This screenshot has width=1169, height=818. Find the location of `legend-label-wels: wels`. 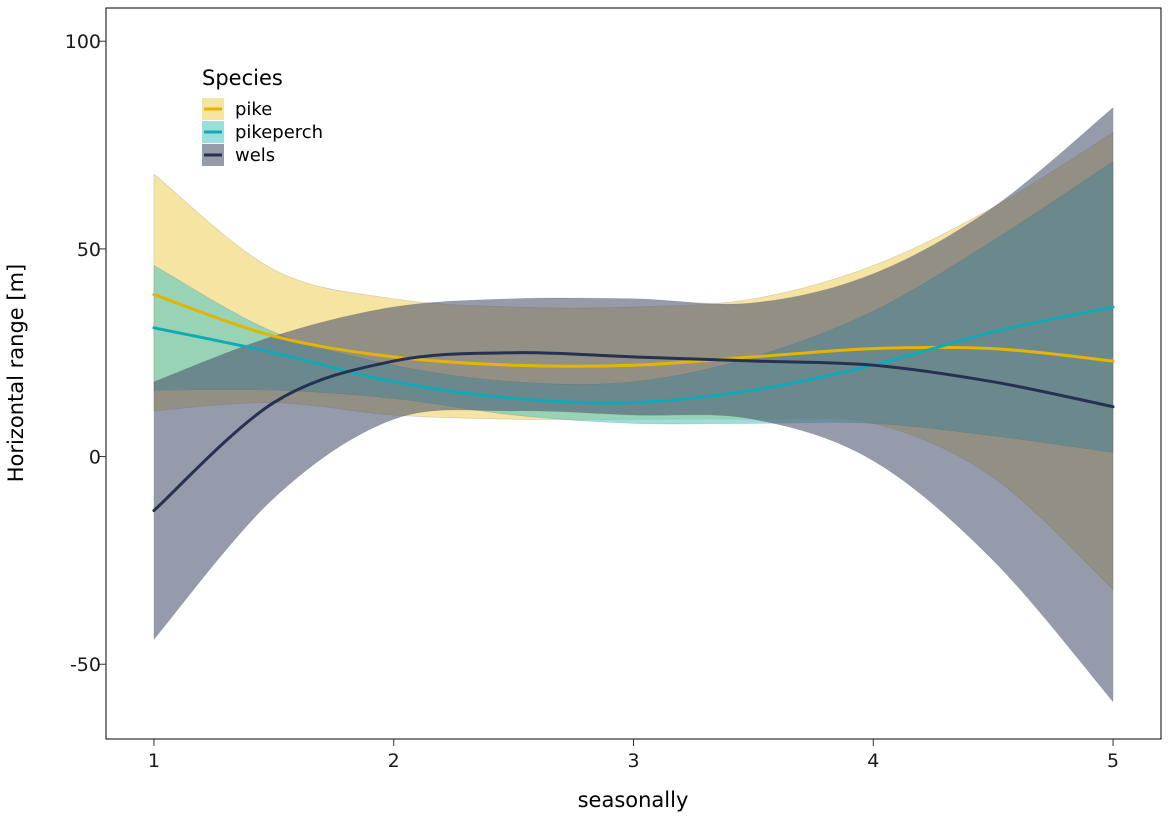

legend-label-wels: wels is located at coordinates (255, 155).